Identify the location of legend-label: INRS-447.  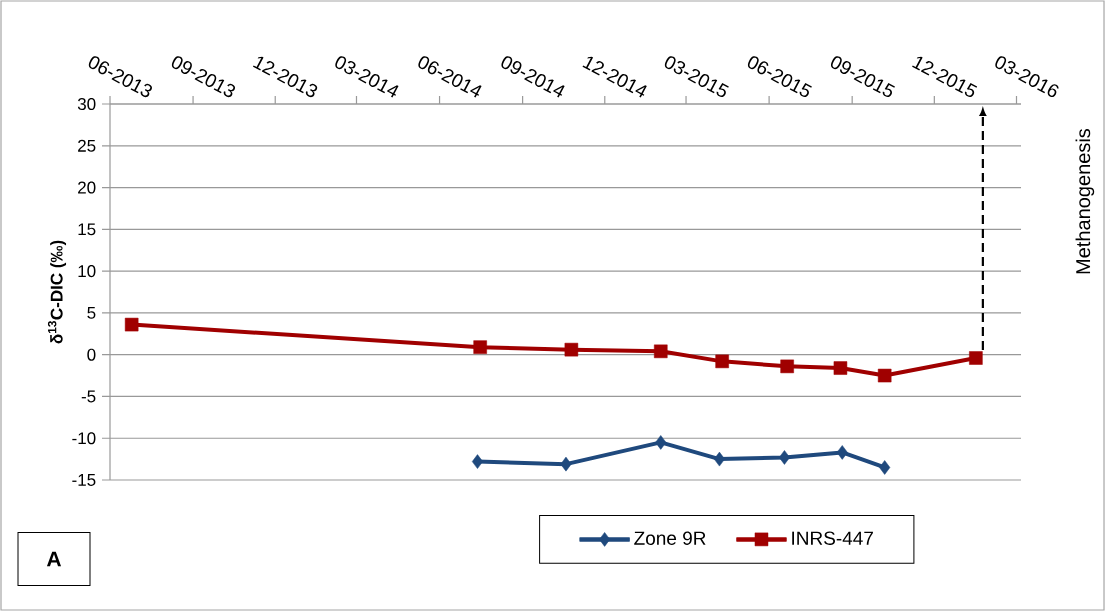
(832, 538).